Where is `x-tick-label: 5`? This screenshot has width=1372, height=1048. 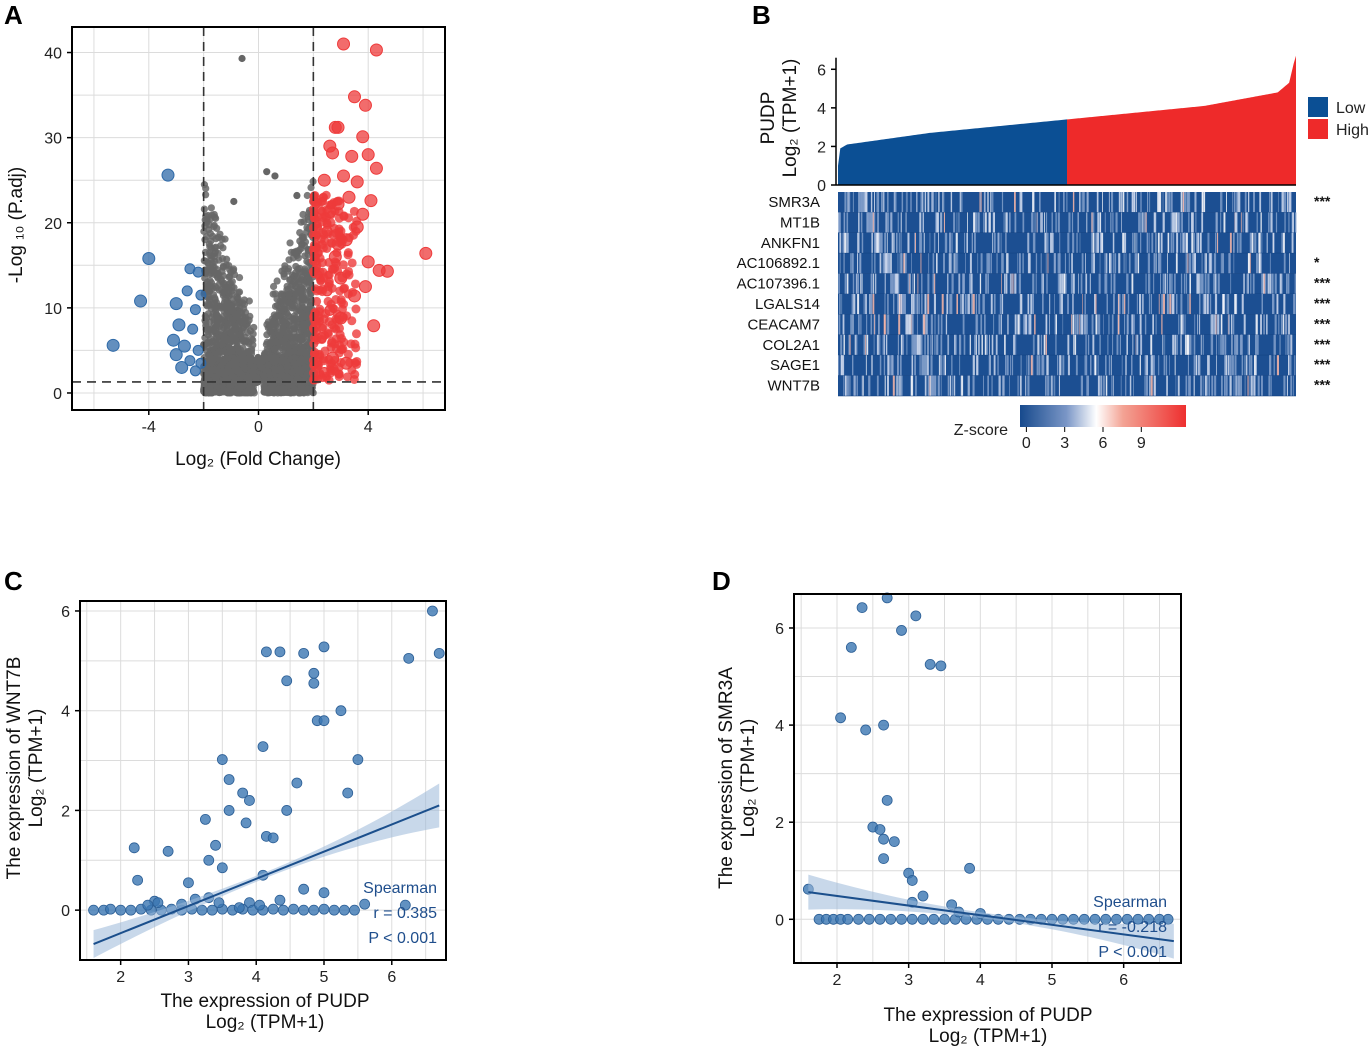
x-tick-label: 5 is located at coordinates (324, 977).